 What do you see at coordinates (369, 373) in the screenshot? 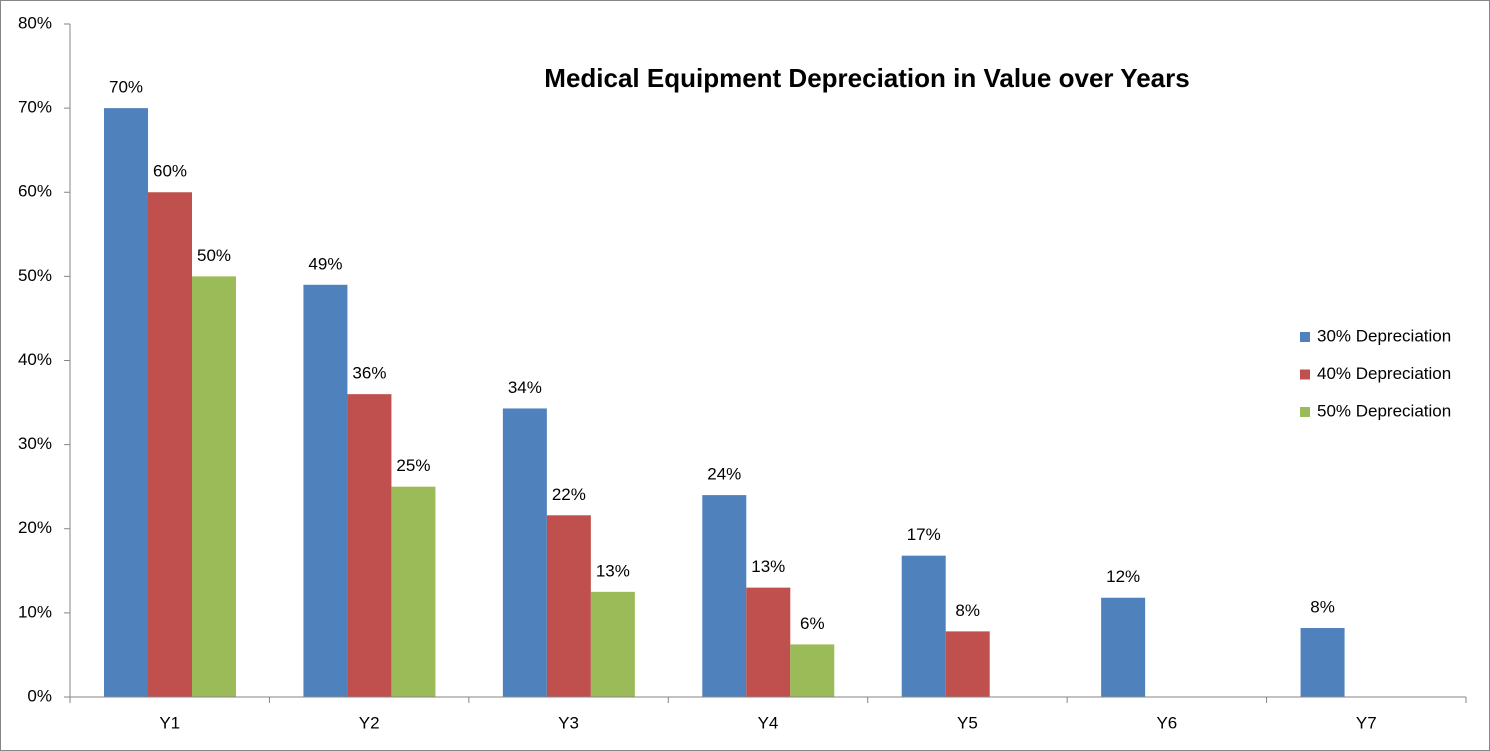
I see `data-label: 36%` at bounding box center [369, 373].